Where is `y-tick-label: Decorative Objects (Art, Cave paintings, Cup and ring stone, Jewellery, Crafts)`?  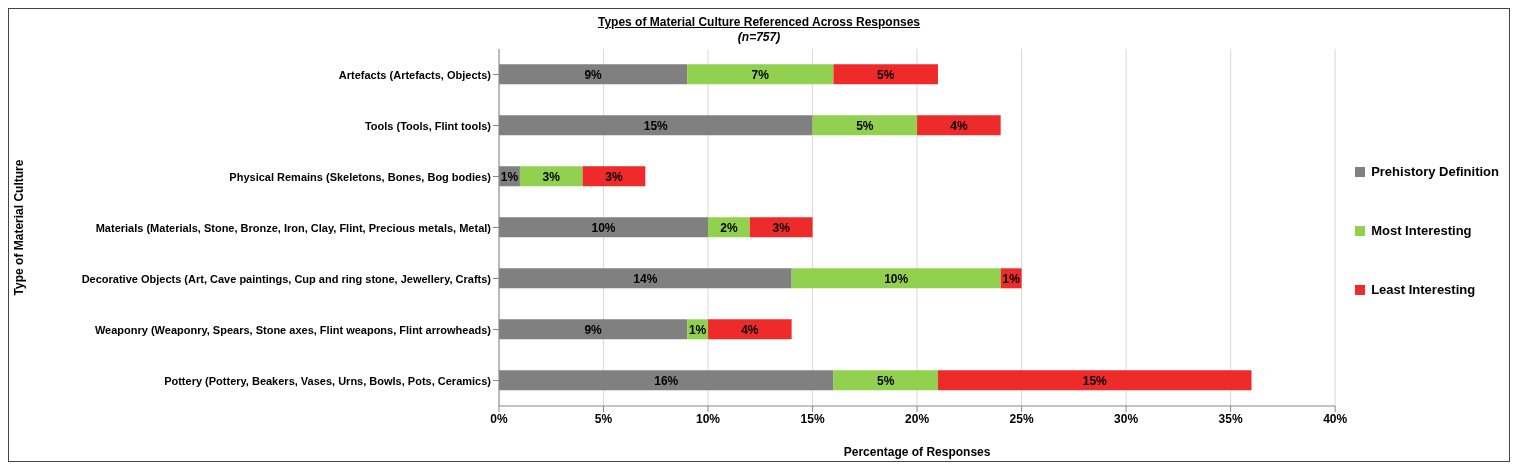 y-tick-label: Decorative Objects (Art, Cave paintings, Cup and ring stone, Jewellery, Crafts) is located at coordinates (286, 278).